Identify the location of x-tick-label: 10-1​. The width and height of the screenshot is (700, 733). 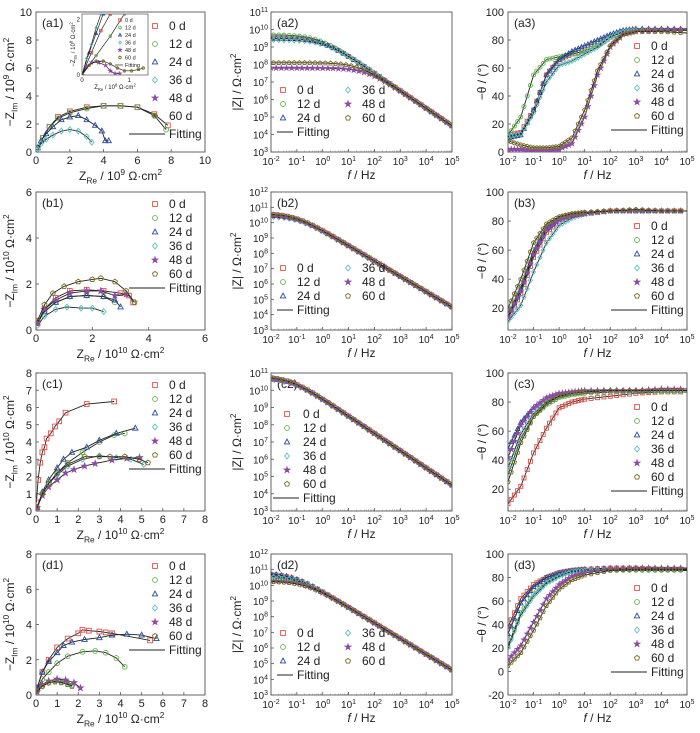
(533, 521).